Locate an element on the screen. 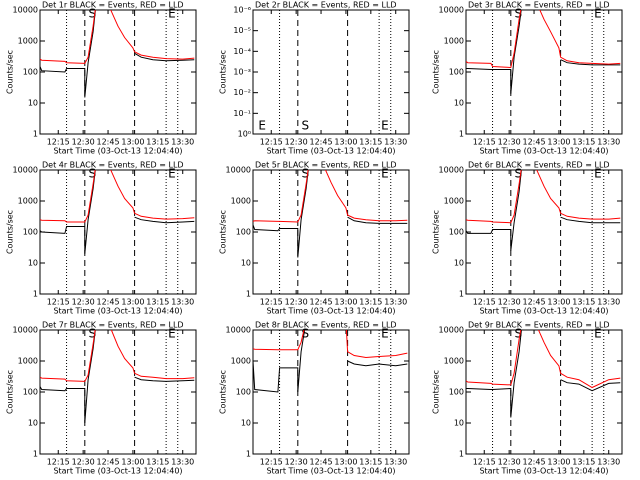  chart-title: Det 8r BLACK = Events, RED = LLD is located at coordinates (326, 325).